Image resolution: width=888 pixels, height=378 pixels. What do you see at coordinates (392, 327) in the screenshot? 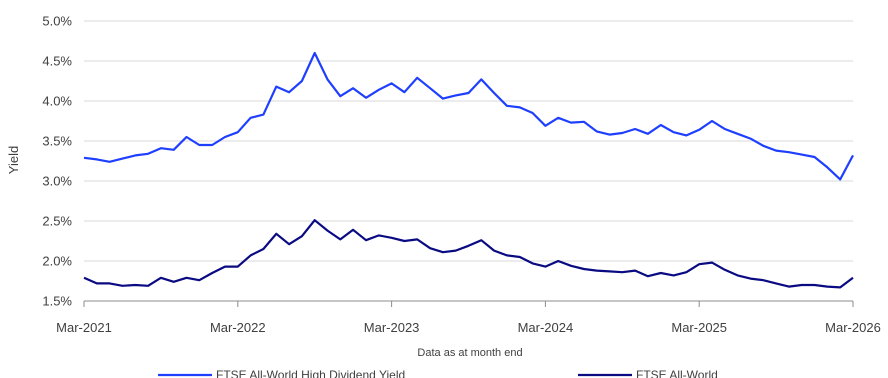
I see `x-tick-label: Mar-2023` at bounding box center [392, 327].